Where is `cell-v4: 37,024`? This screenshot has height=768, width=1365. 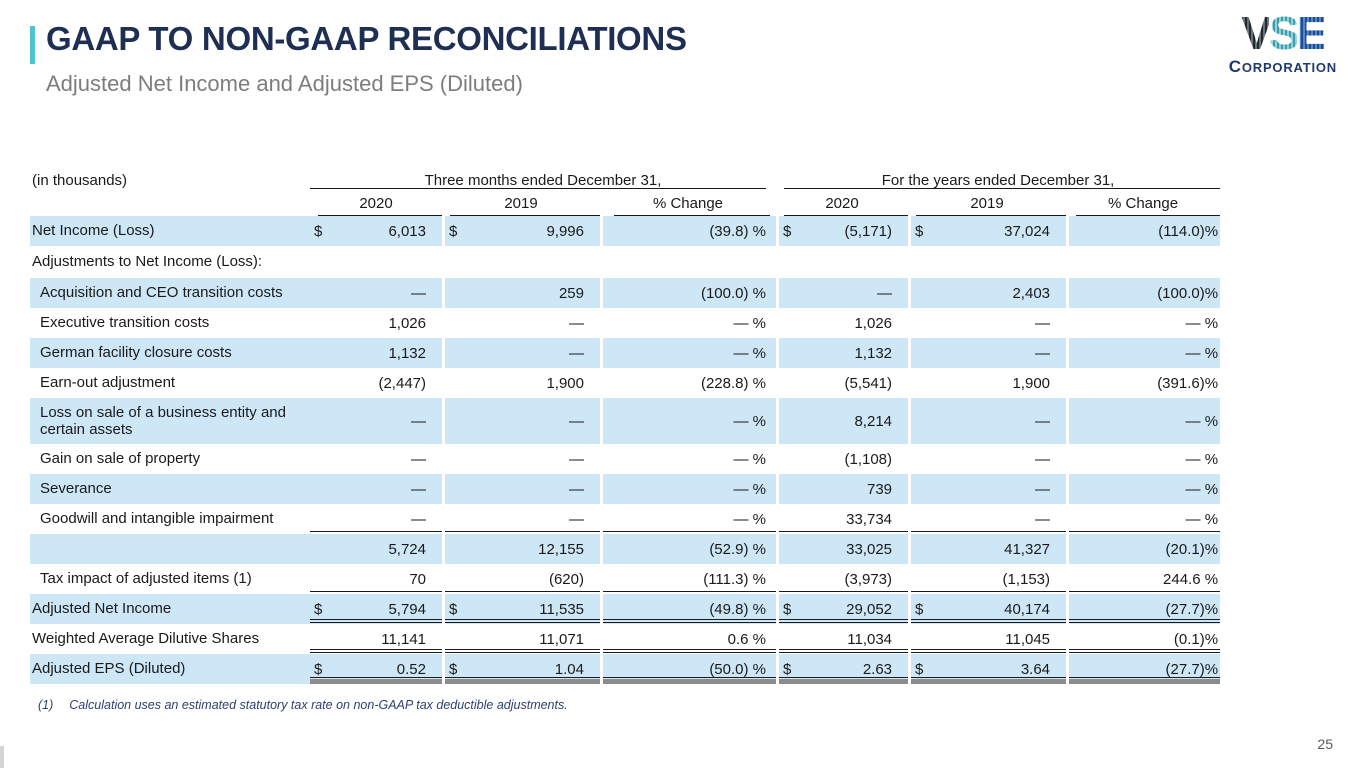 cell-v4: 37,024 is located at coordinates (1027, 231).